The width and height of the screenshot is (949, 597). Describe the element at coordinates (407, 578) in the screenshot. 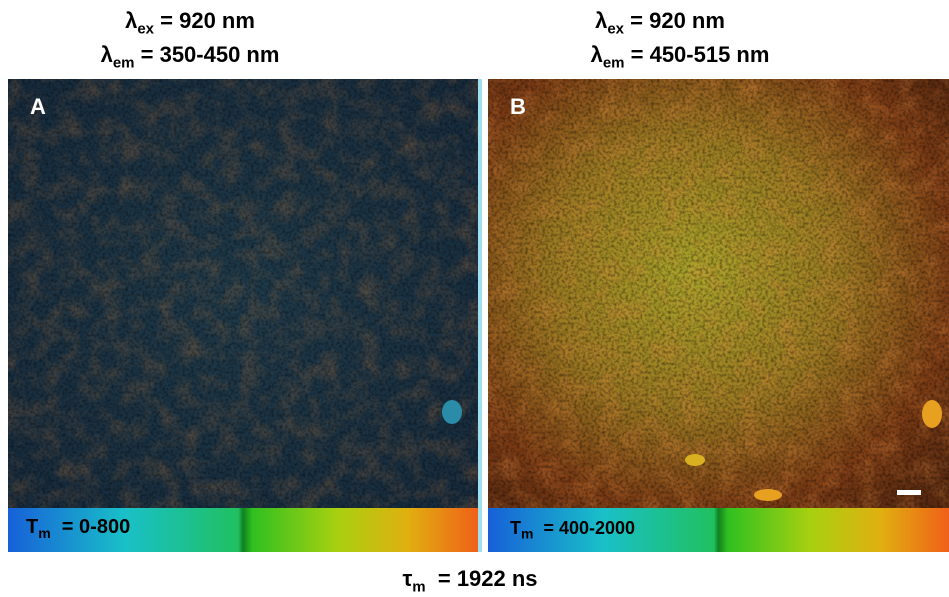

I see `text: τ` at that location.